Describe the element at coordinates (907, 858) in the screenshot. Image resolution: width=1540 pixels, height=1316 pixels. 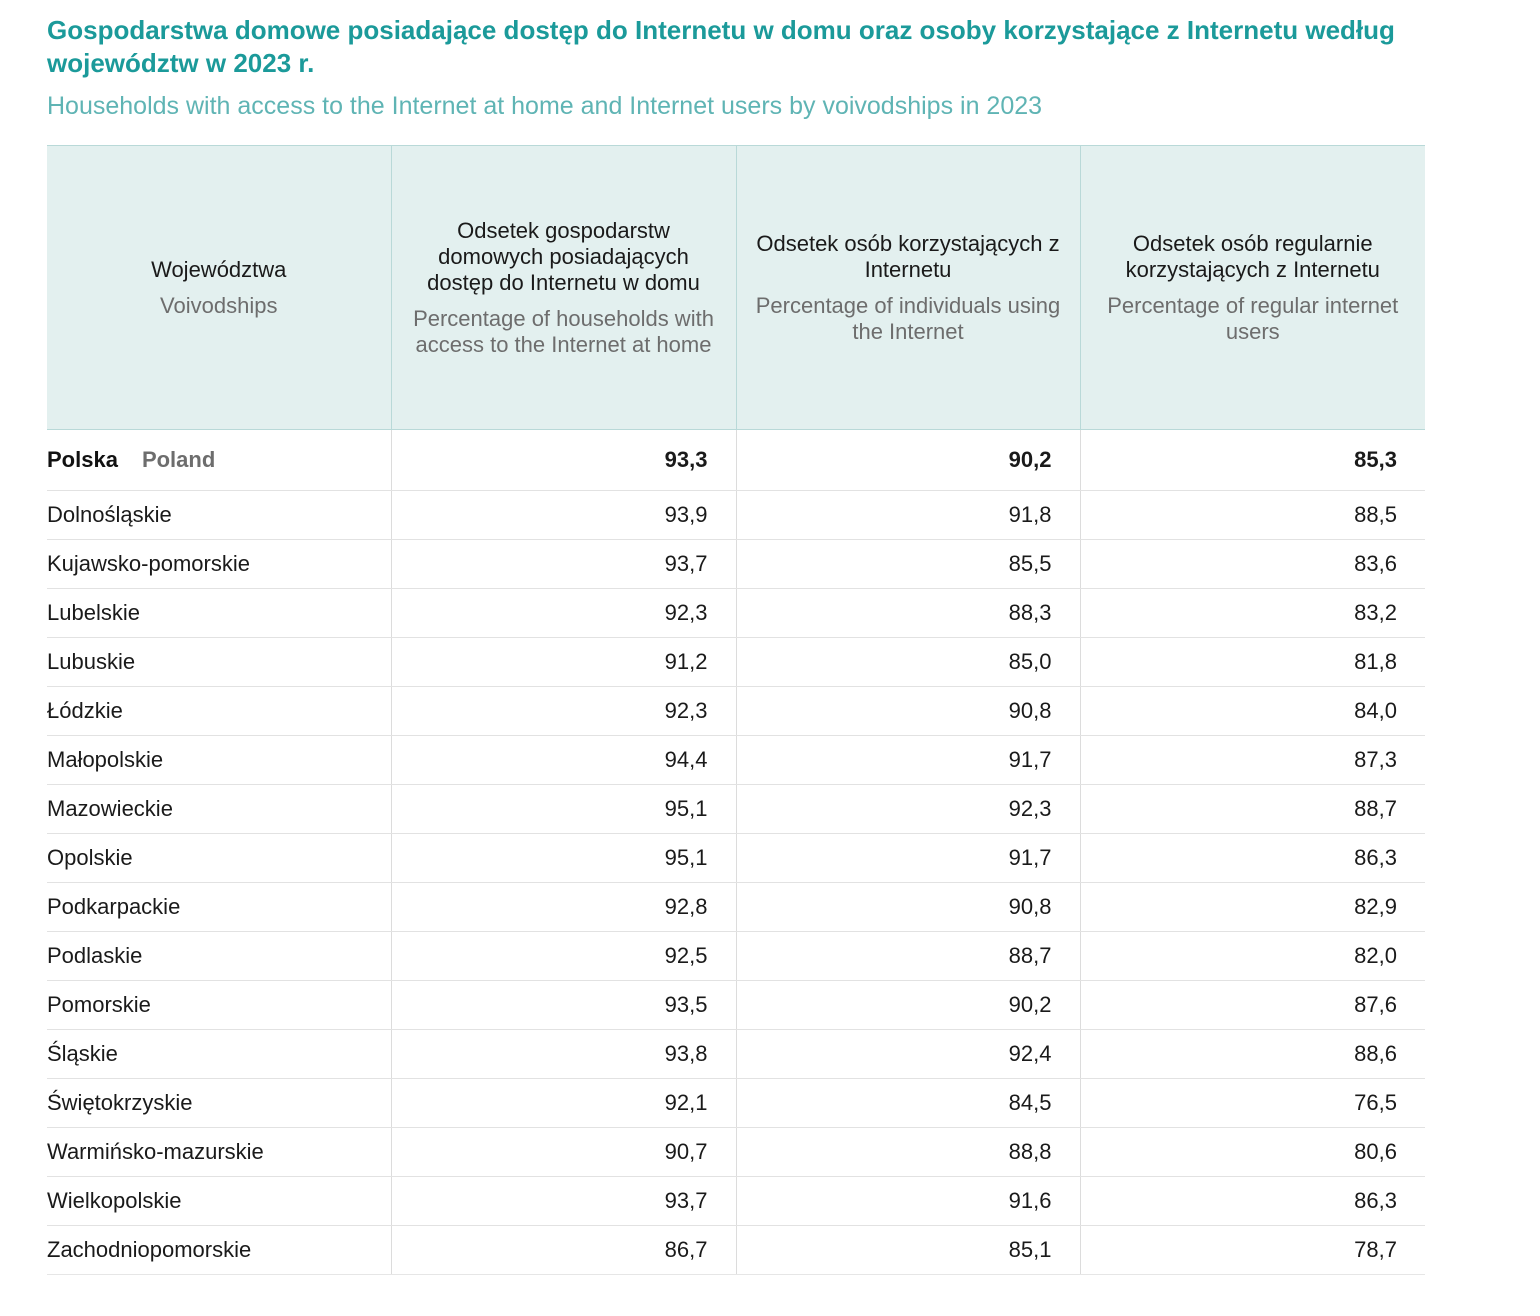
I see `value-individuals: 91,7` at that location.